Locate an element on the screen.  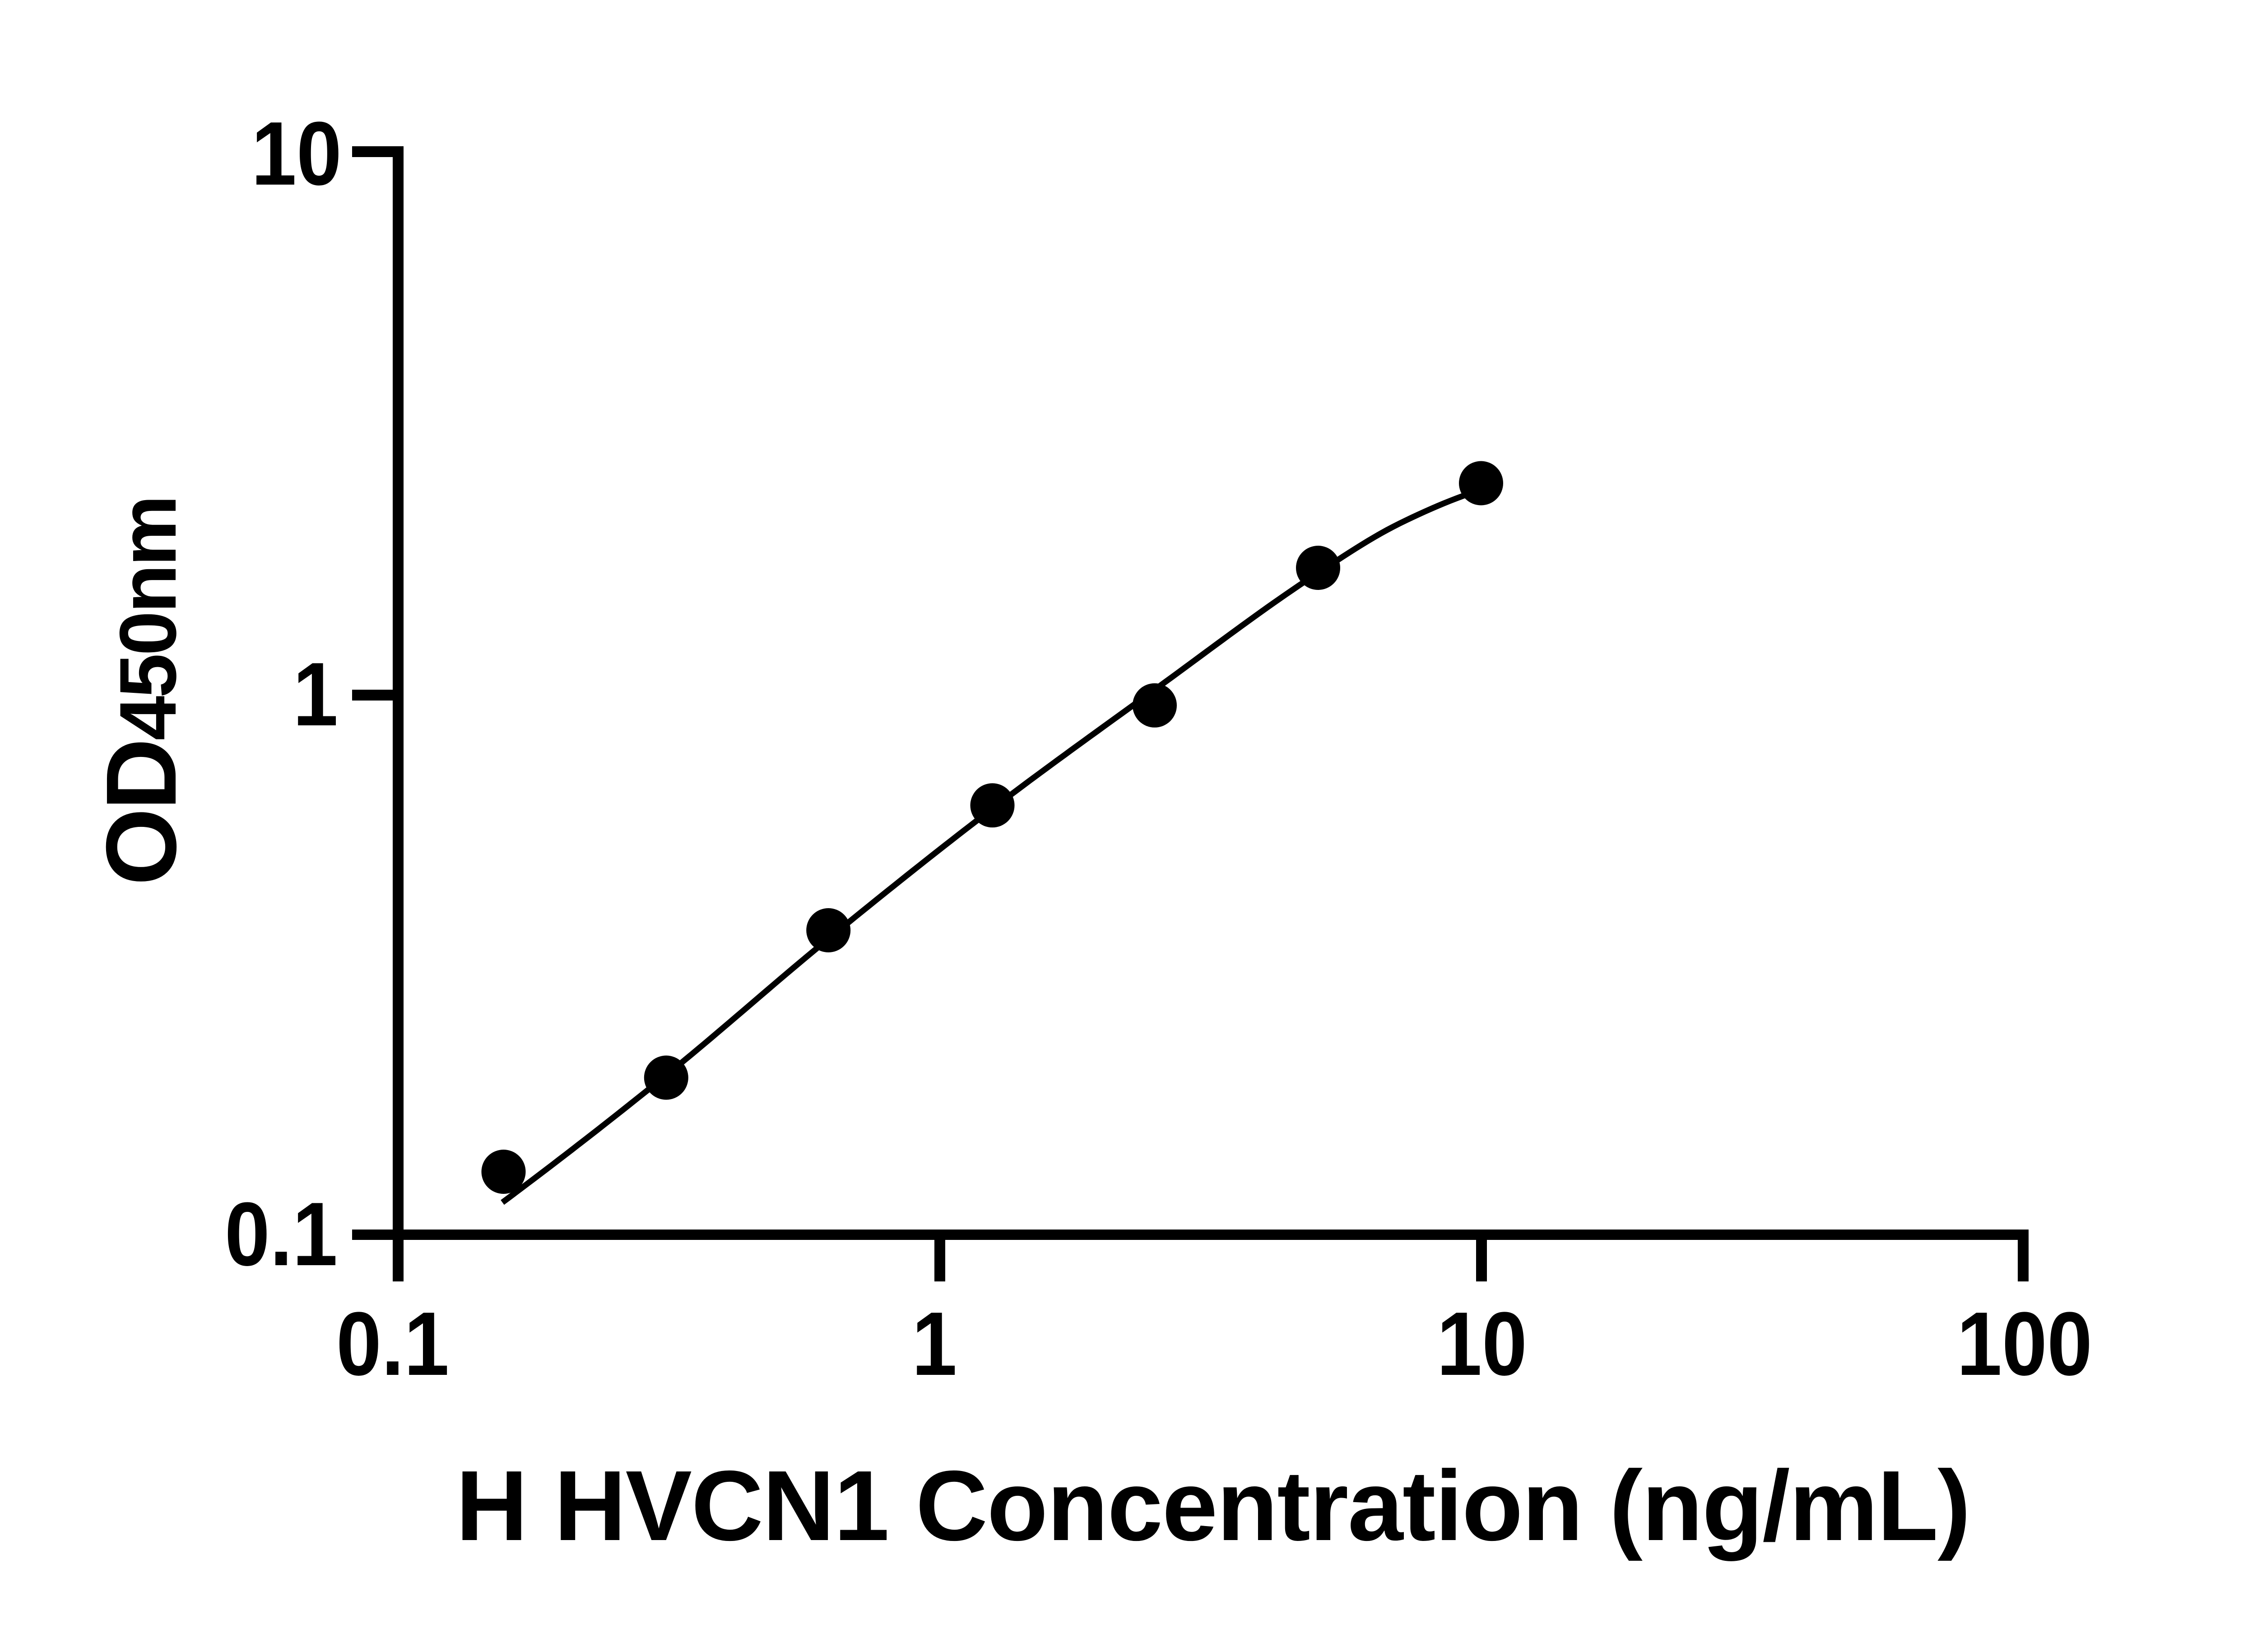
svg-text: OD450nm is located at coordinates (141, 691).